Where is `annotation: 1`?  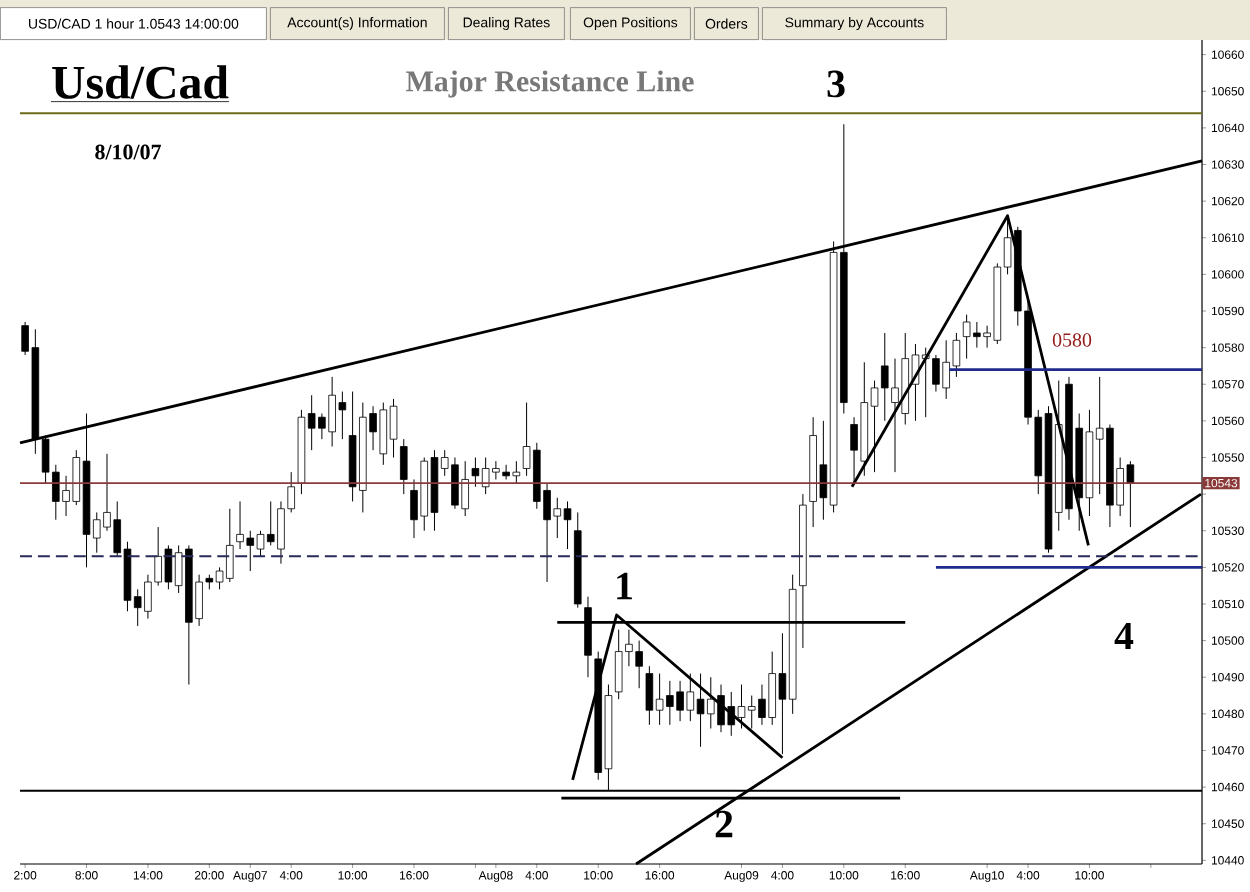 annotation: 1 is located at coordinates (624, 586).